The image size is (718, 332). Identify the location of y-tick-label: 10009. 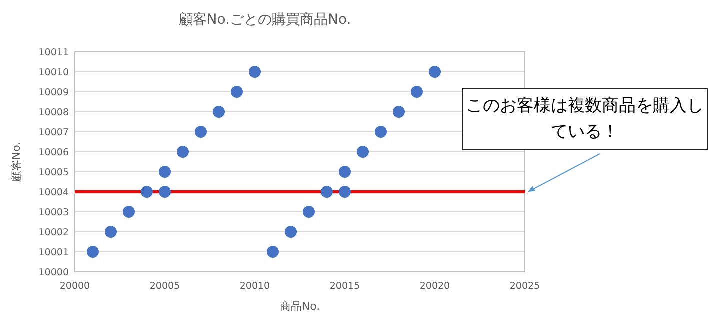
(53, 93).